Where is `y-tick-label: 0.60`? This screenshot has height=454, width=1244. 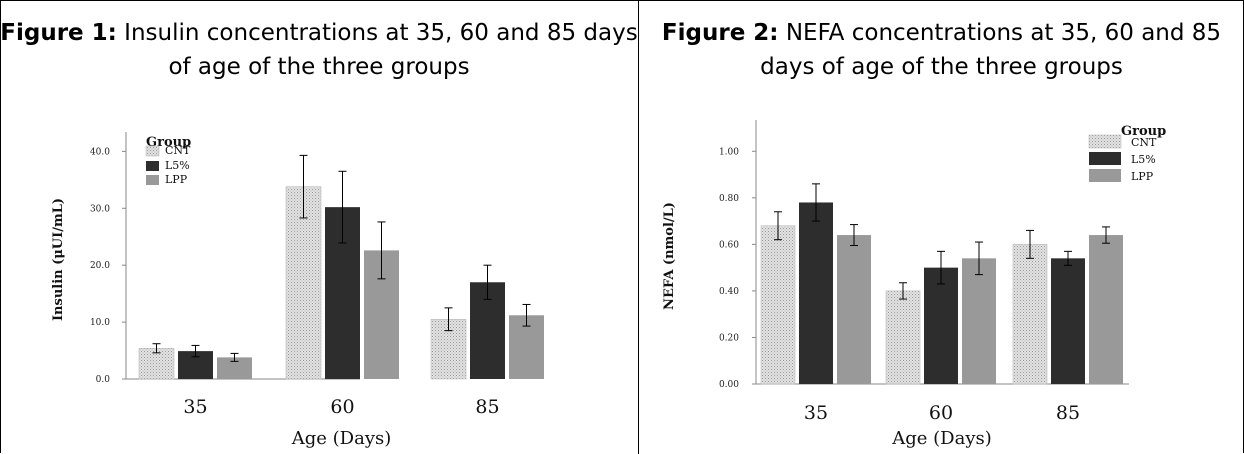
y-tick-label: 0.60 is located at coordinates (729, 245).